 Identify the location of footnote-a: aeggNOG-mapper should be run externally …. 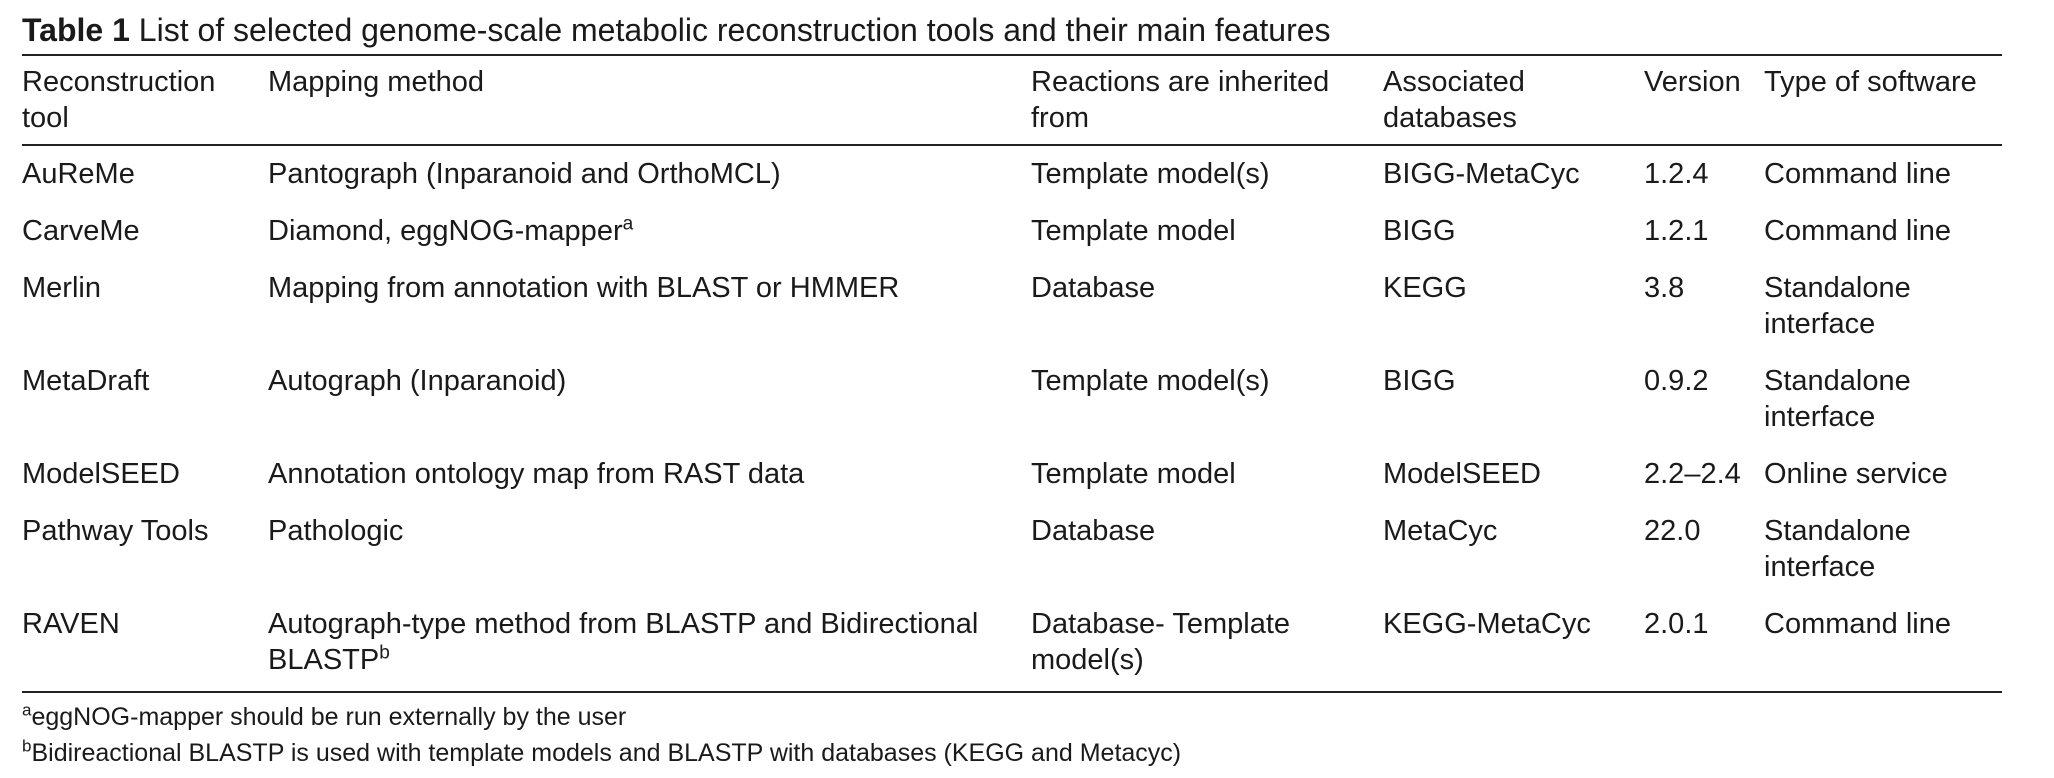
(1012, 717).